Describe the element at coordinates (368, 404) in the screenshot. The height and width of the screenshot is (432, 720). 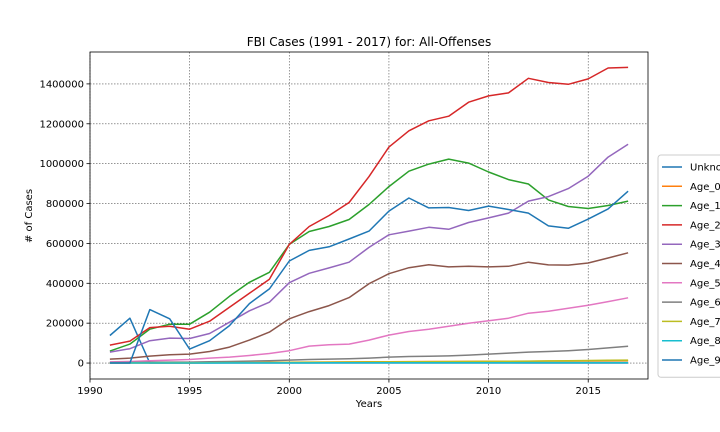
I see `x-axis-label: Years` at that location.